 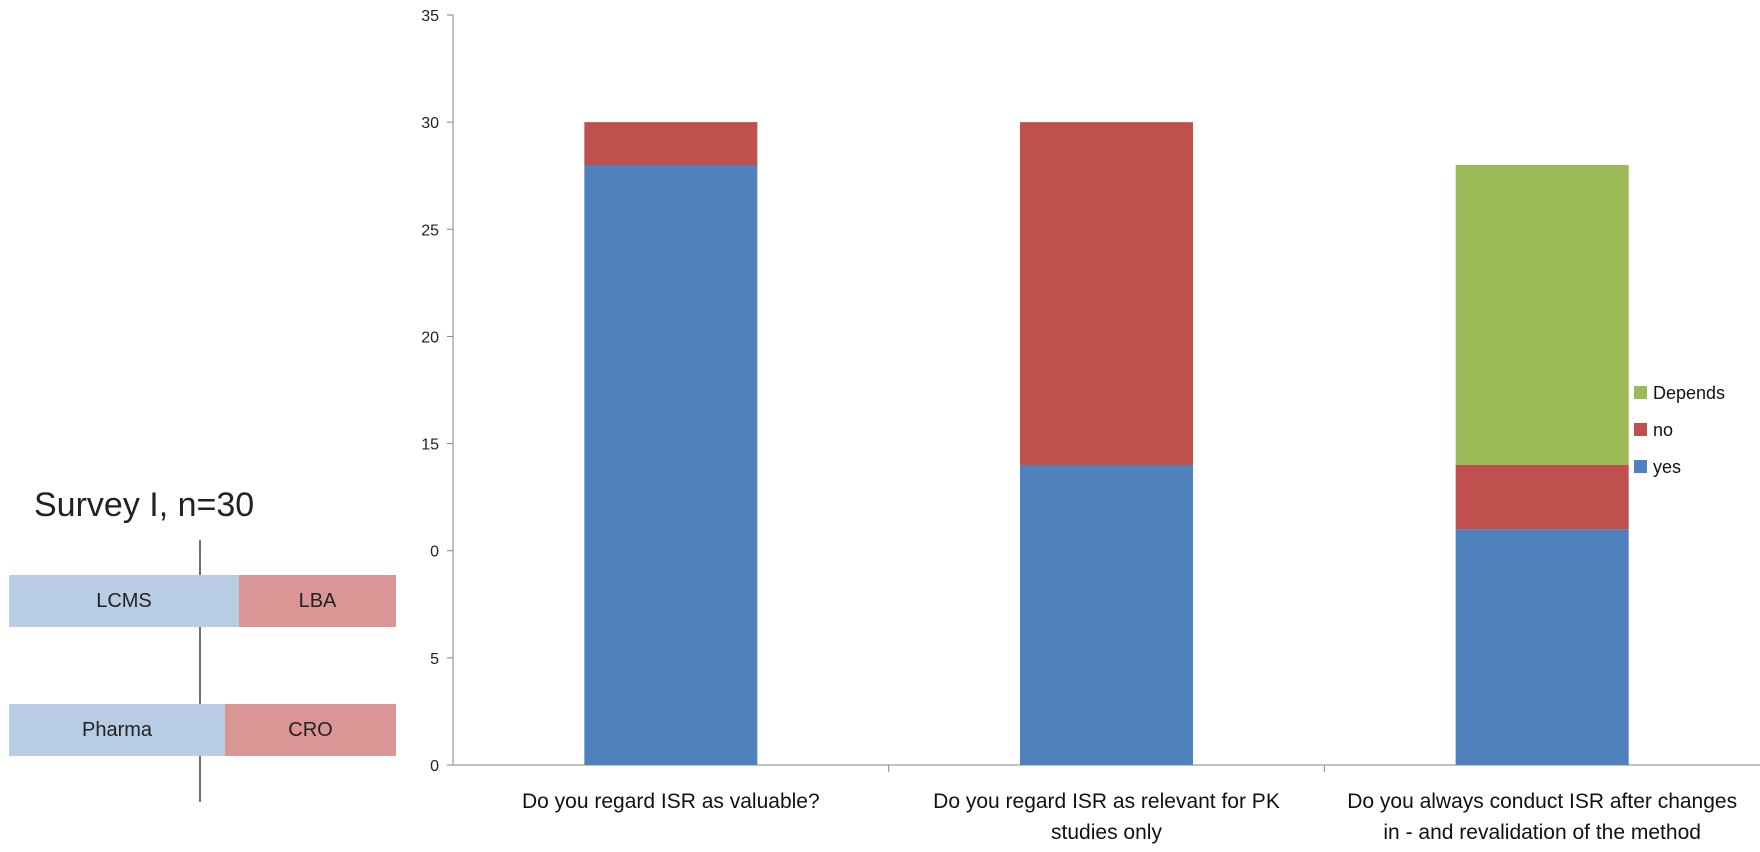 I want to click on pharma-label: Pharma, so click(x=117, y=729).